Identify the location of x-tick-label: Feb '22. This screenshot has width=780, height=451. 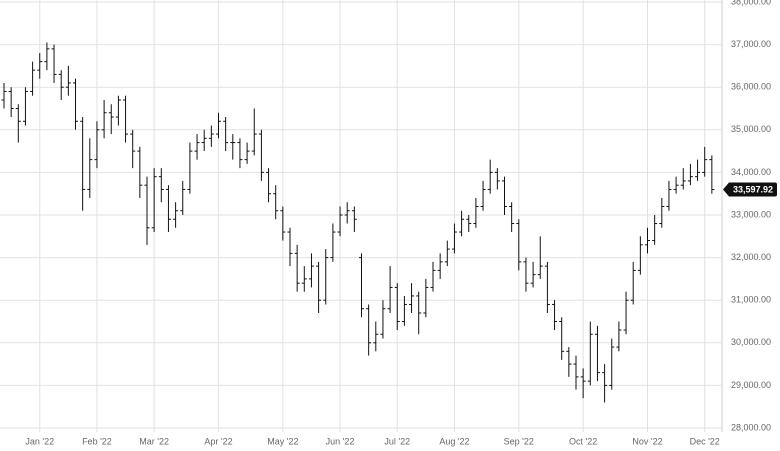
(97, 441).